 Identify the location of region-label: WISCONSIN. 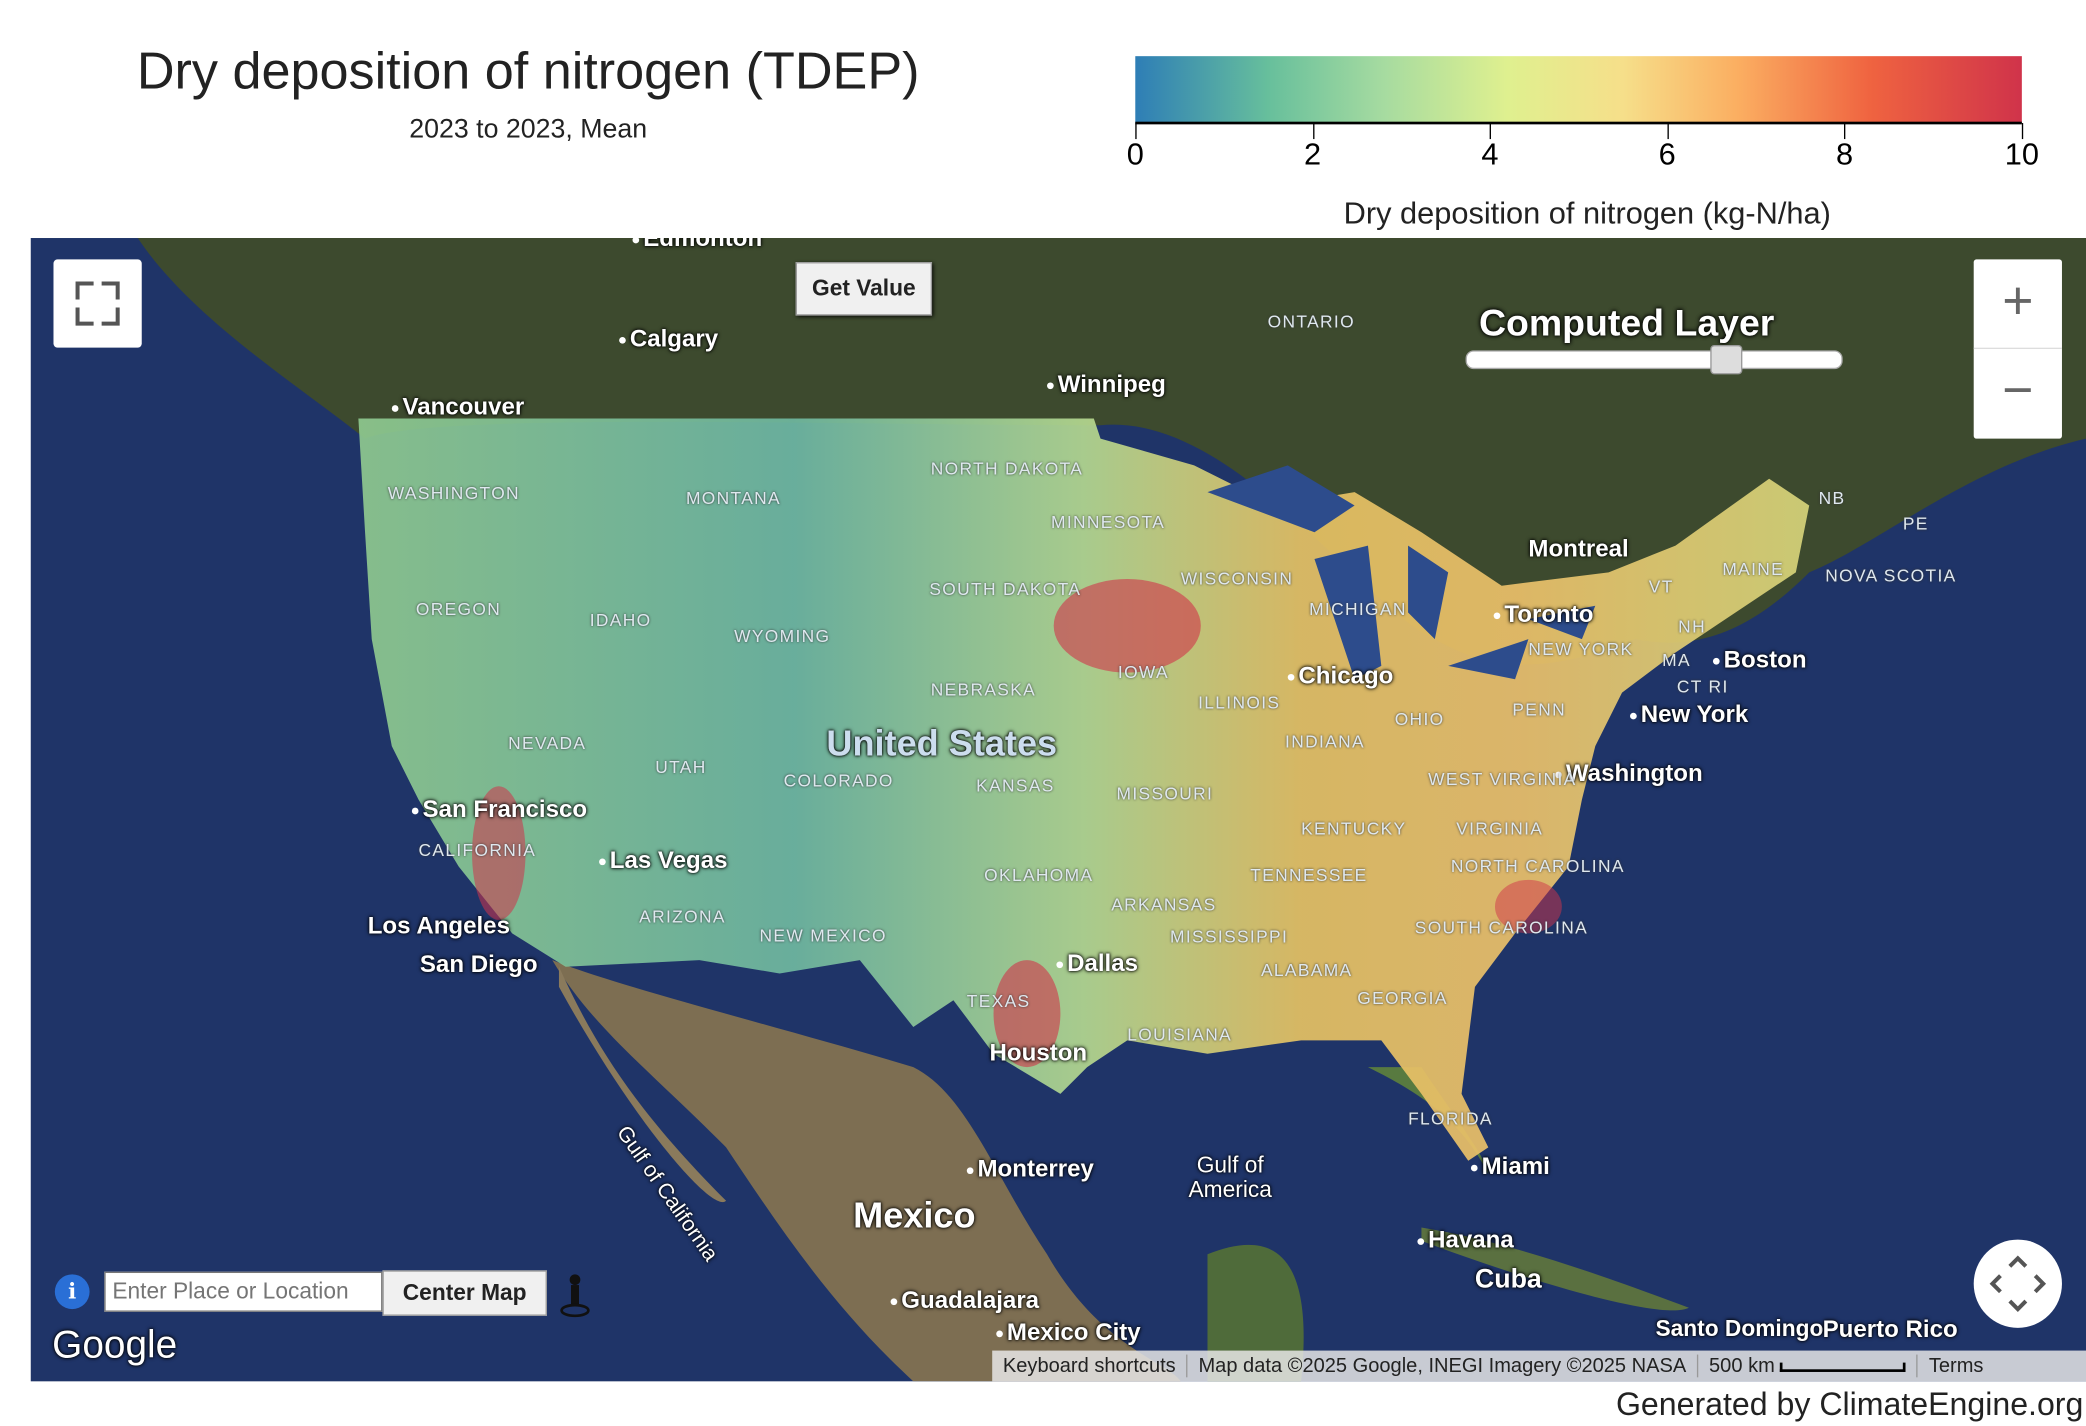
(1237, 578).